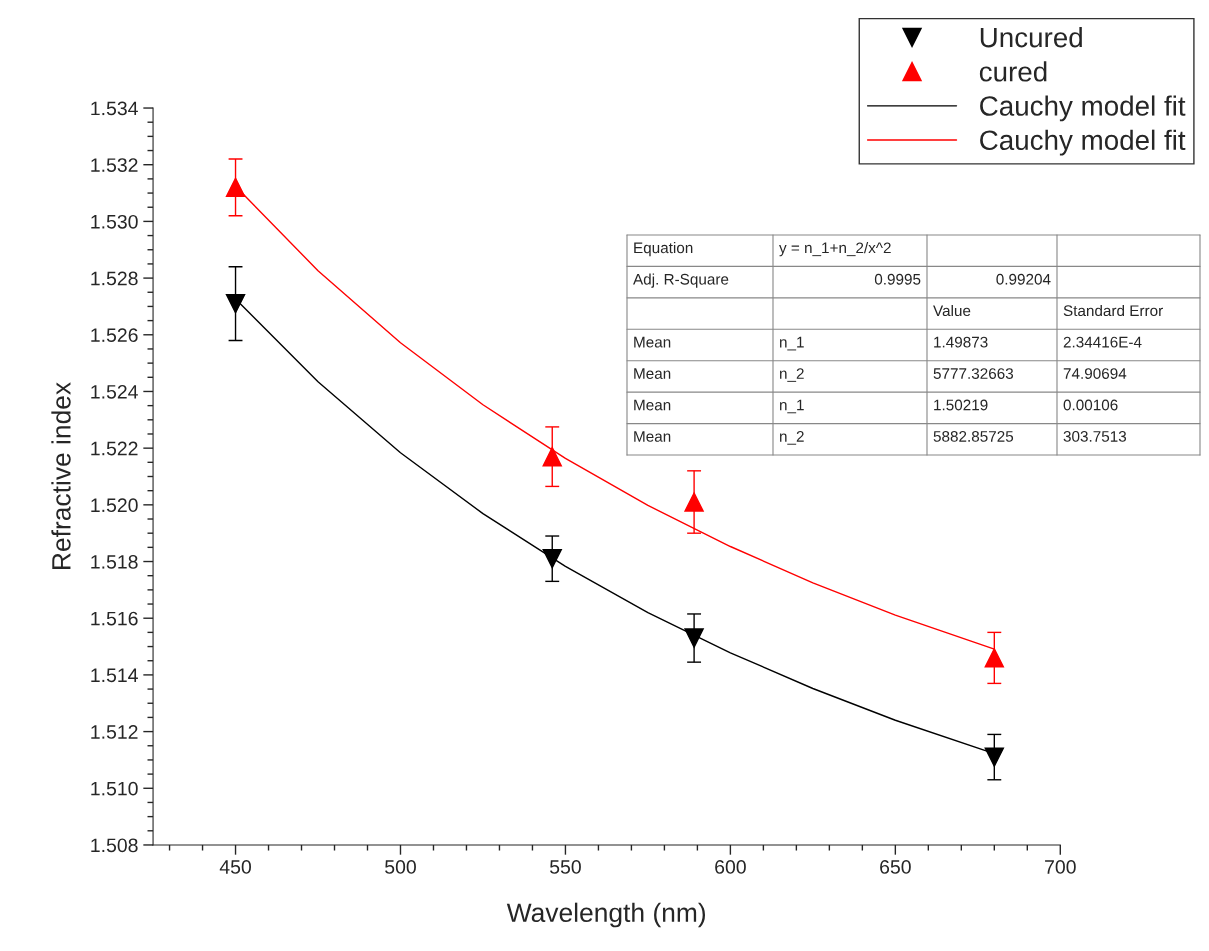 The width and height of the screenshot is (1209, 951). Describe the element at coordinates (1102, 342) in the screenshot. I see `text: 2.34416E-4` at that location.